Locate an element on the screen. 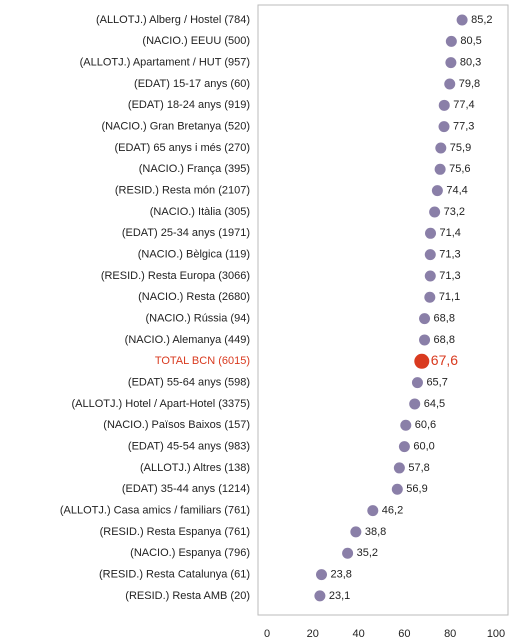 The height and width of the screenshot is (642, 514). value-label: 38,8 is located at coordinates (375, 532).